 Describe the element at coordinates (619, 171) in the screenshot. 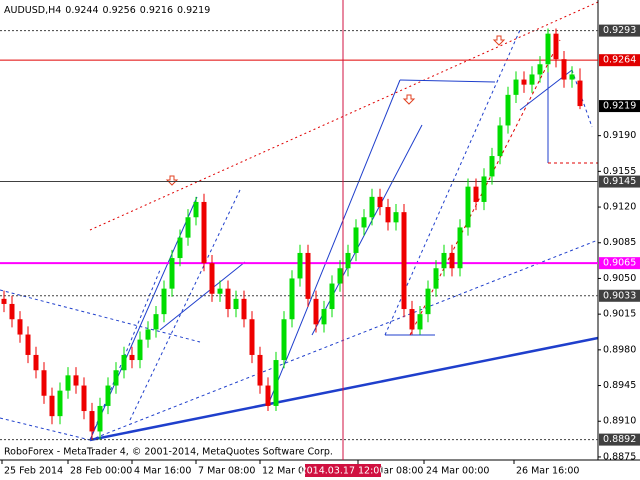

I see `y-tick-label: 0.9155` at that location.